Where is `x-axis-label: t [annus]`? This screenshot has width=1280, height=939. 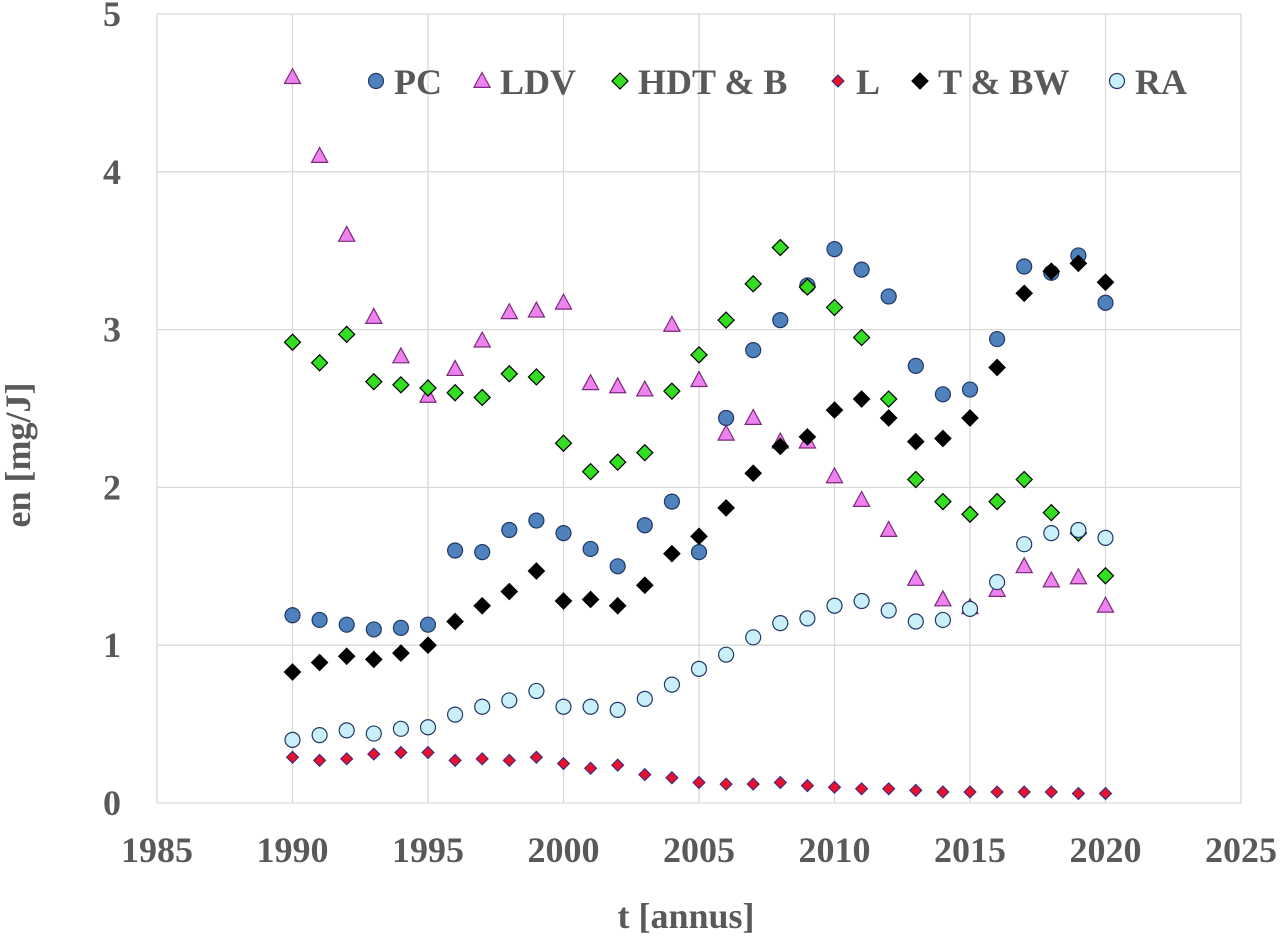 x-axis-label: t [annus] is located at coordinates (685, 916).